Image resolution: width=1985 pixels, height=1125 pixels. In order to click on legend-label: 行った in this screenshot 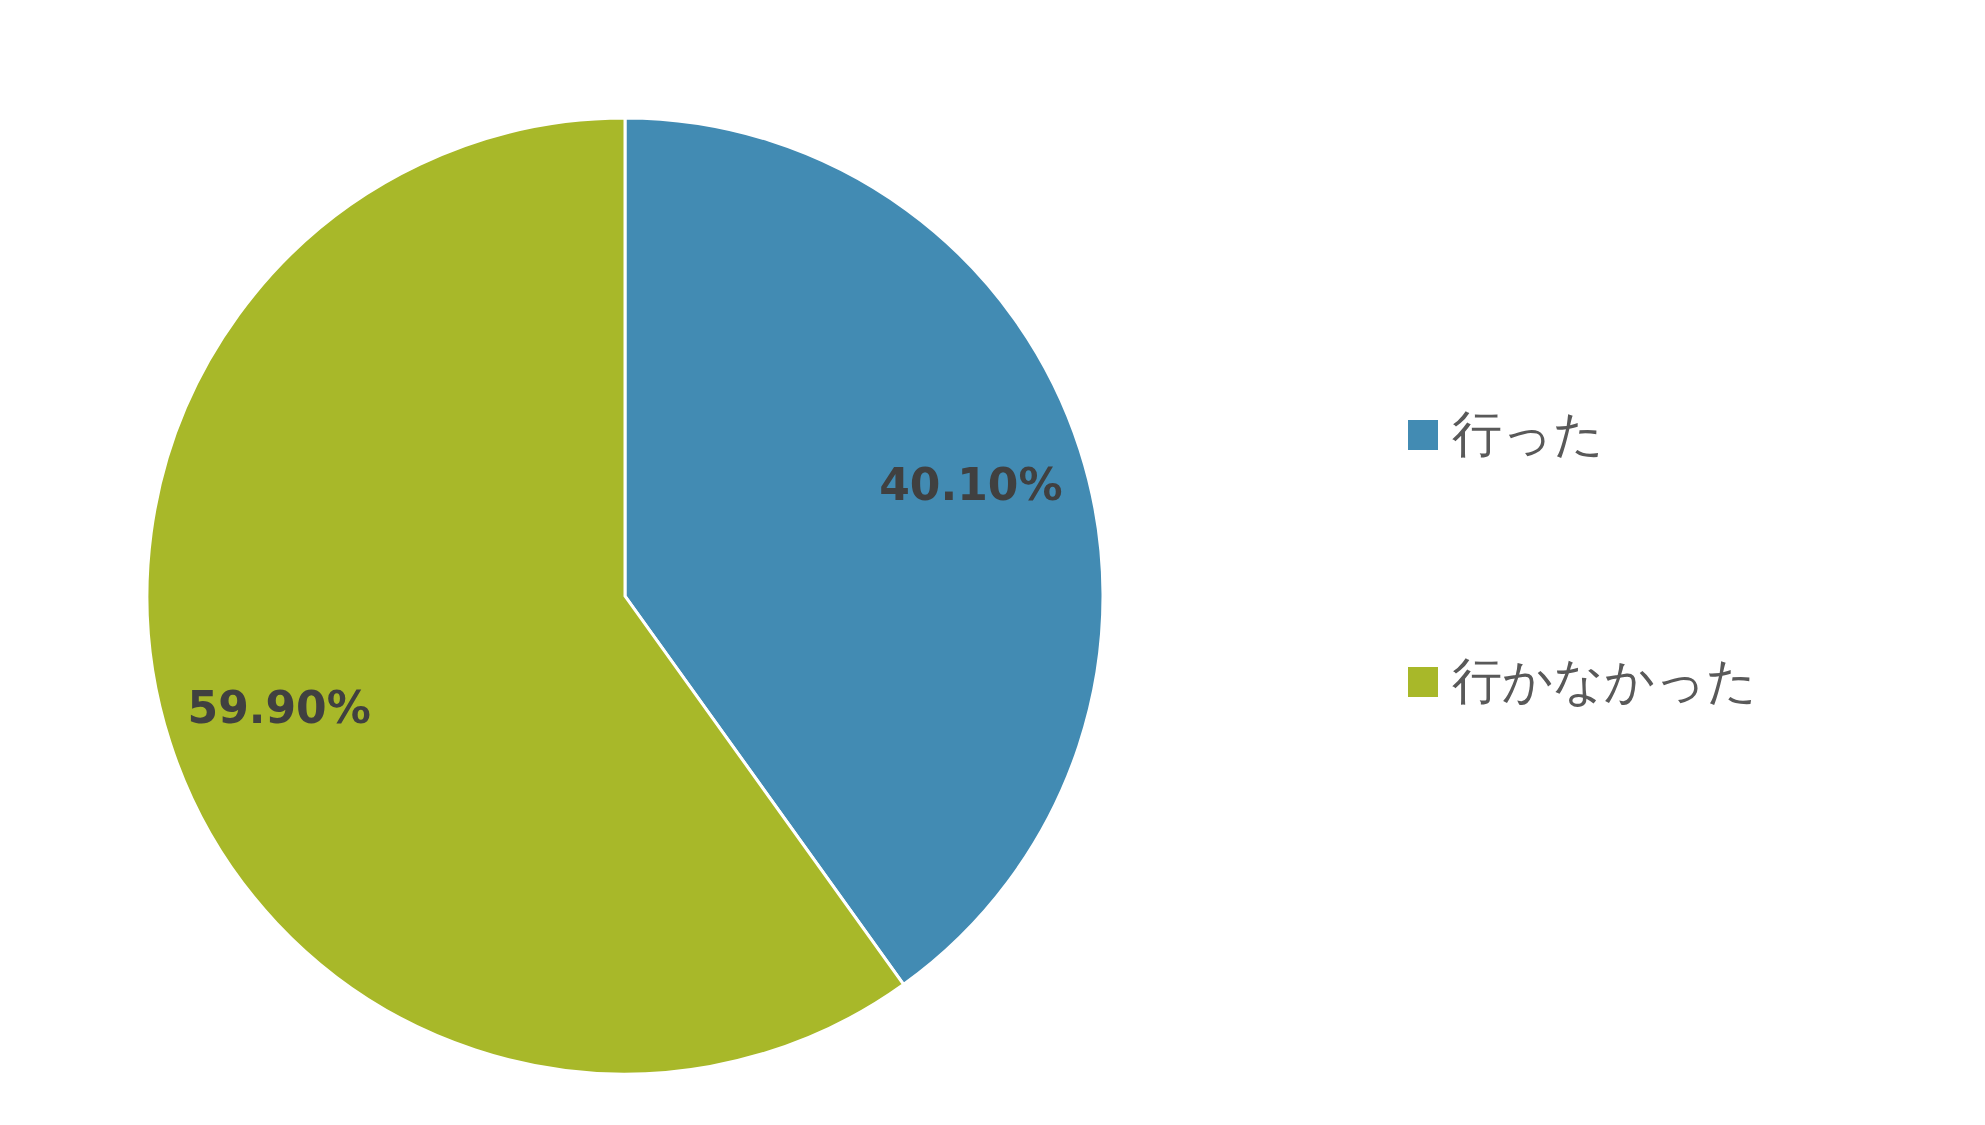, I will do `click(1528, 434)`.